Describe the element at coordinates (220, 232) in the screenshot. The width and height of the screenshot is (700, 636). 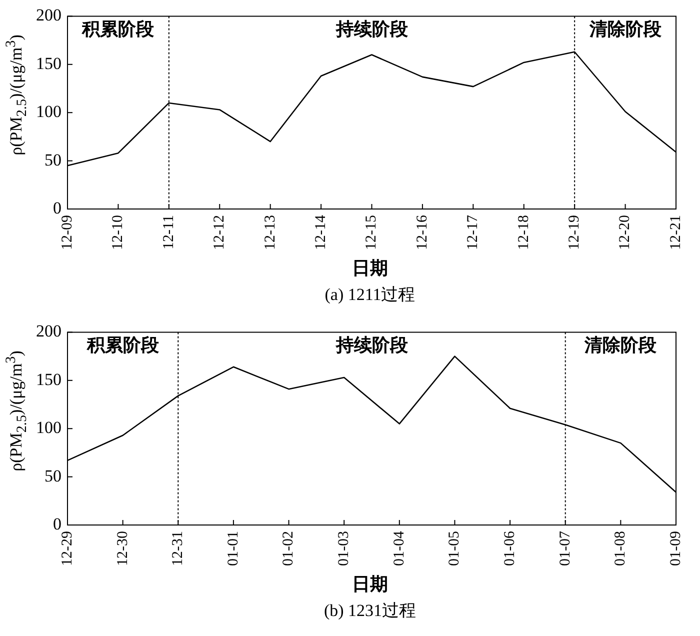
I see `x-tick-label: 12-12` at that location.